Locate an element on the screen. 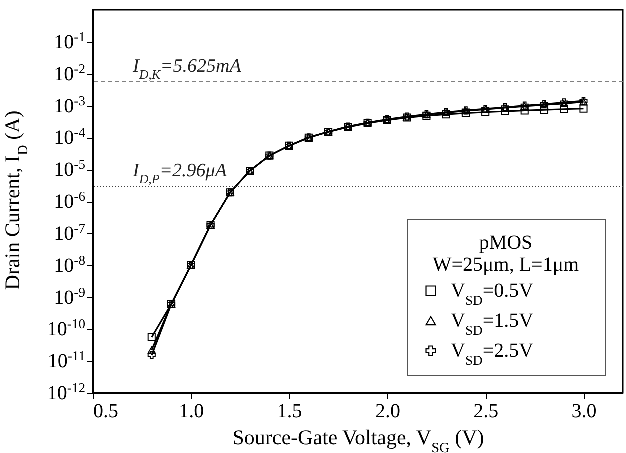  x-tick-label: 3.0 is located at coordinates (584, 411).